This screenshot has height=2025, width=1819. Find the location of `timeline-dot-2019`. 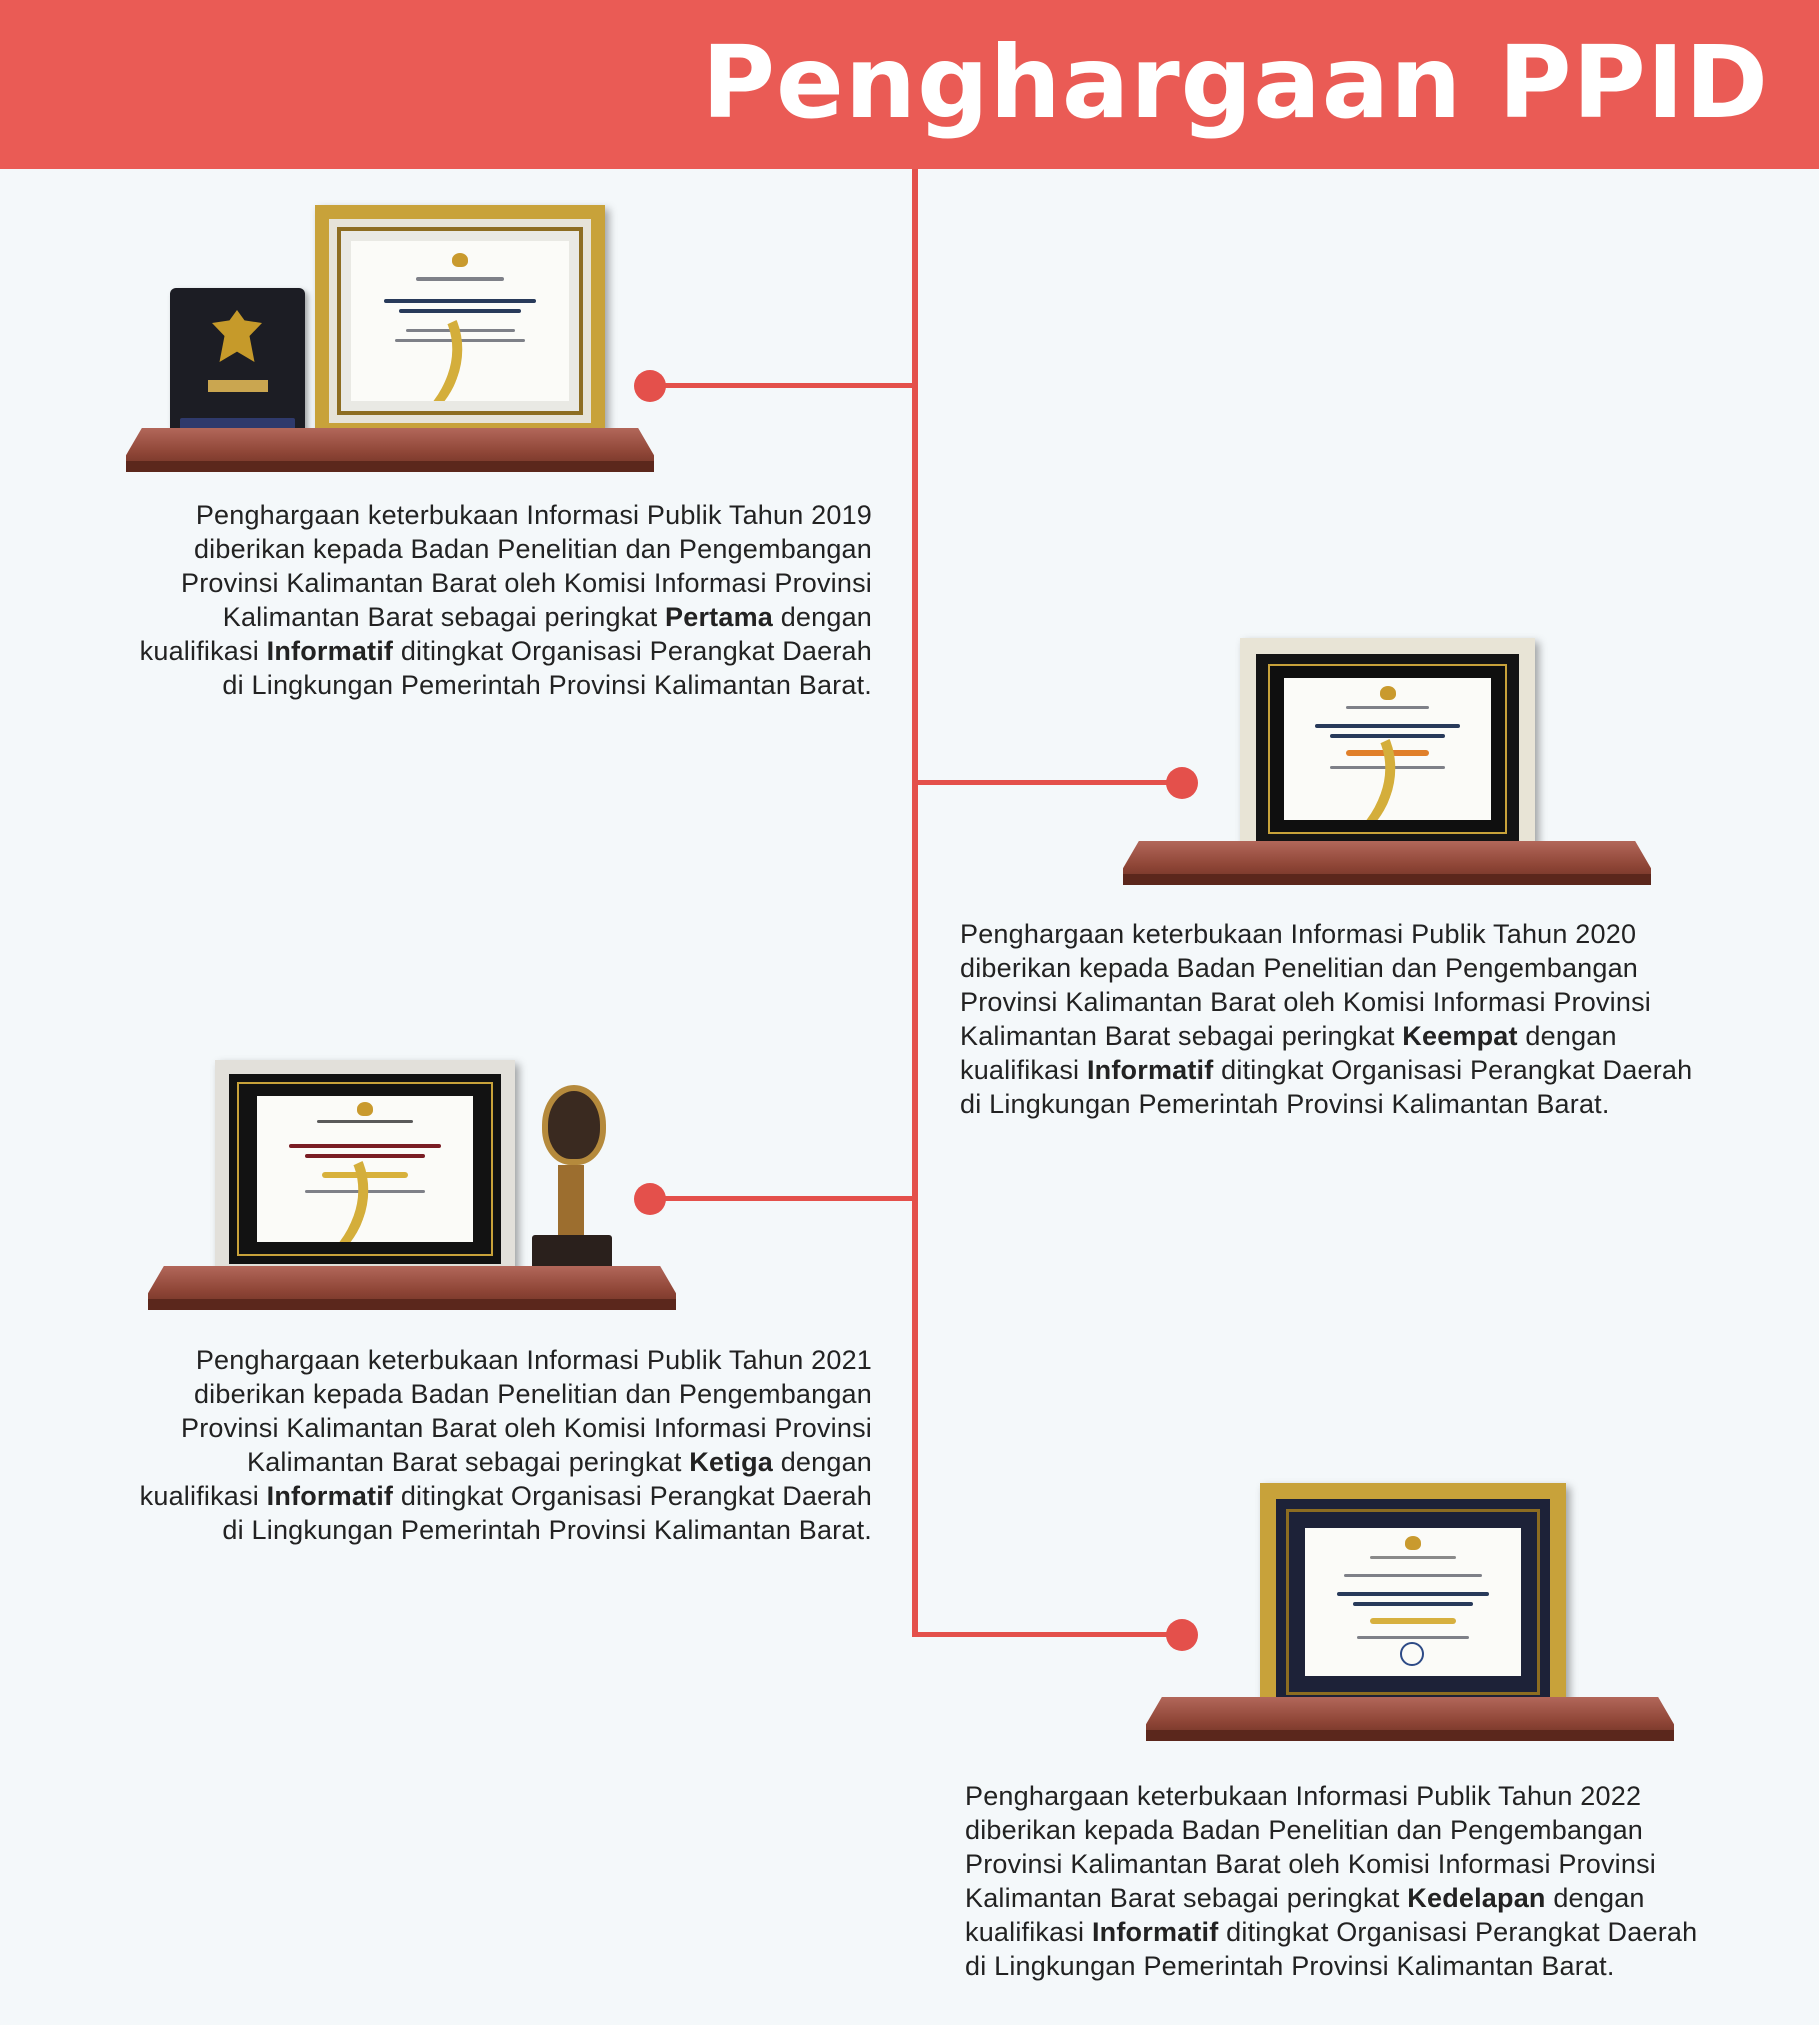

timeline-dot-2019 is located at coordinates (650, 386).